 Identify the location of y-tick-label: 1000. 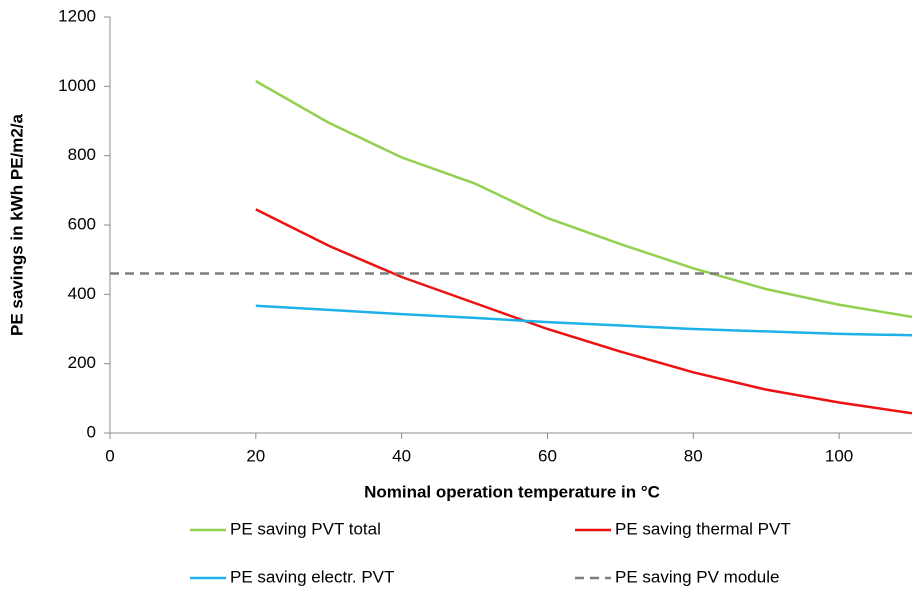
(77, 85).